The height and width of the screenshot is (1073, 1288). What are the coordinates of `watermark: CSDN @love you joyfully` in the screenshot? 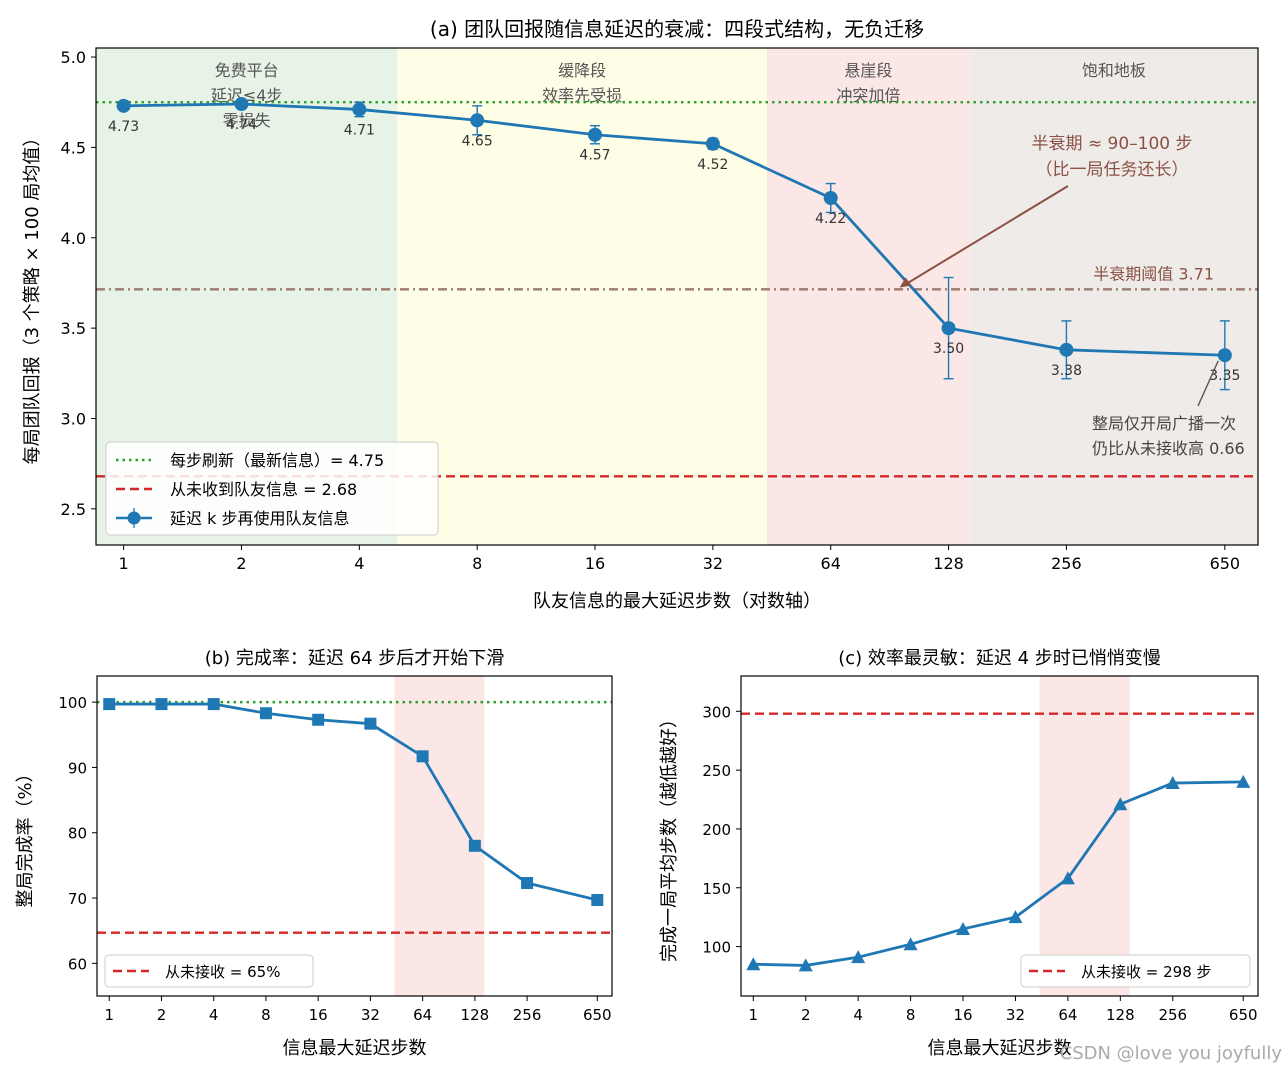 It's located at (1171, 1053).